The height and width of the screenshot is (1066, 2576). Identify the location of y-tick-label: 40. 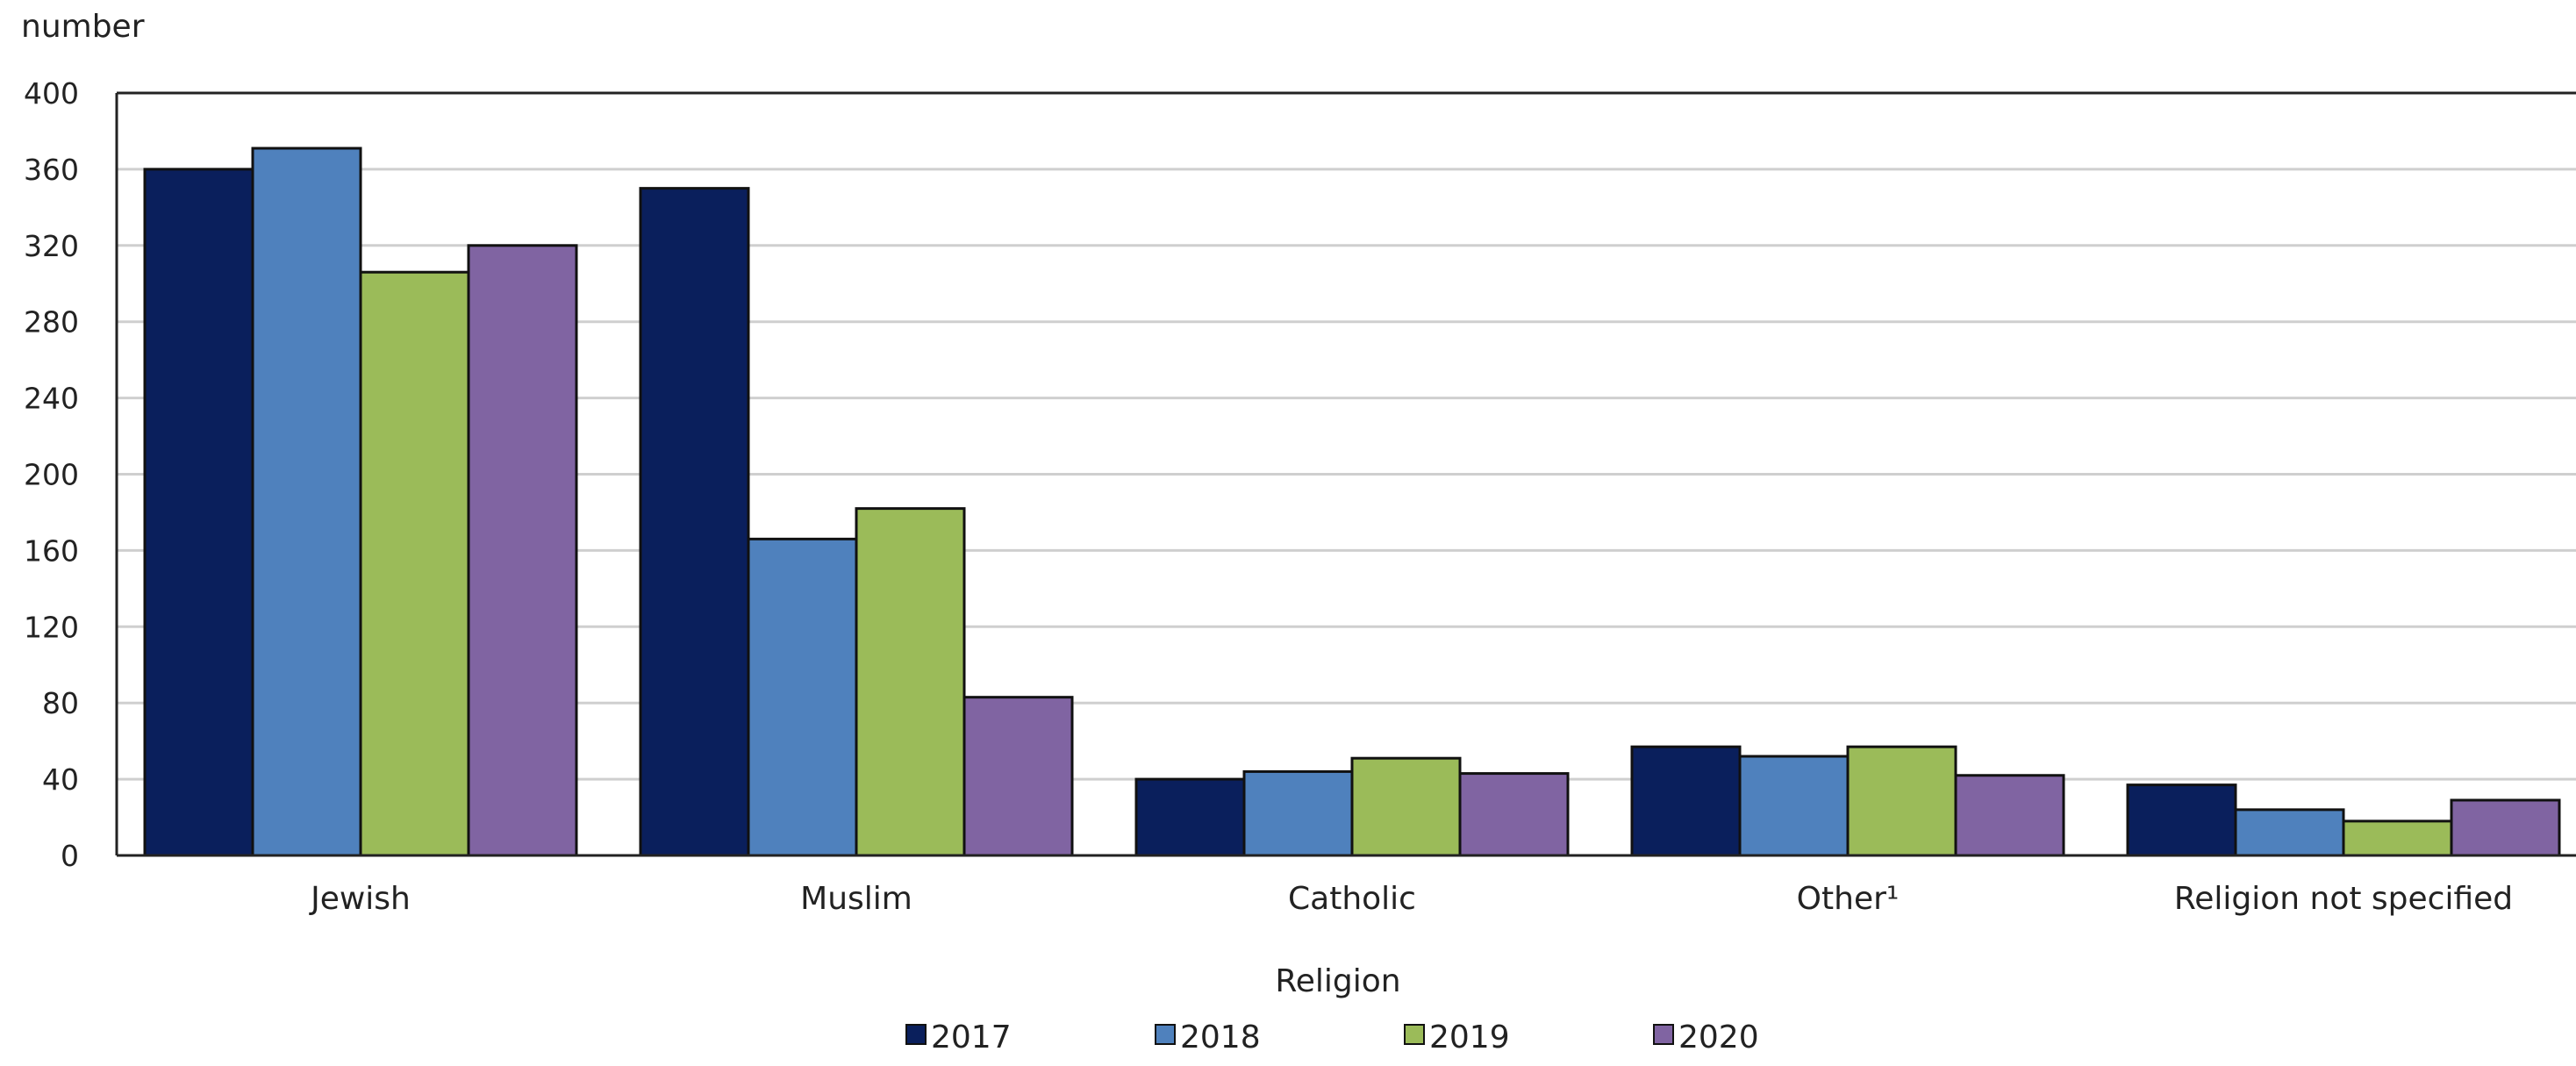
(60, 779).